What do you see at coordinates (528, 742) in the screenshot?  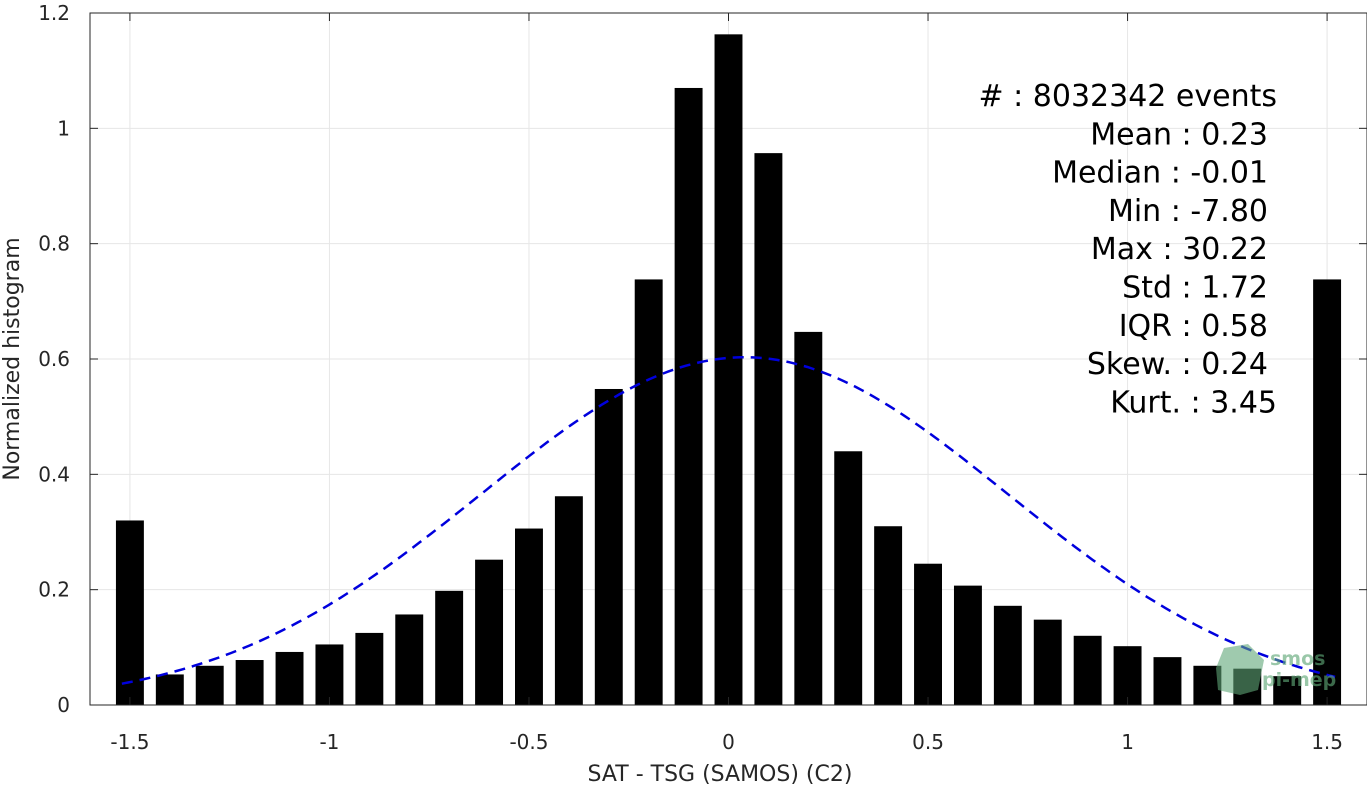 I see `x-tick-label: -0.5` at bounding box center [528, 742].